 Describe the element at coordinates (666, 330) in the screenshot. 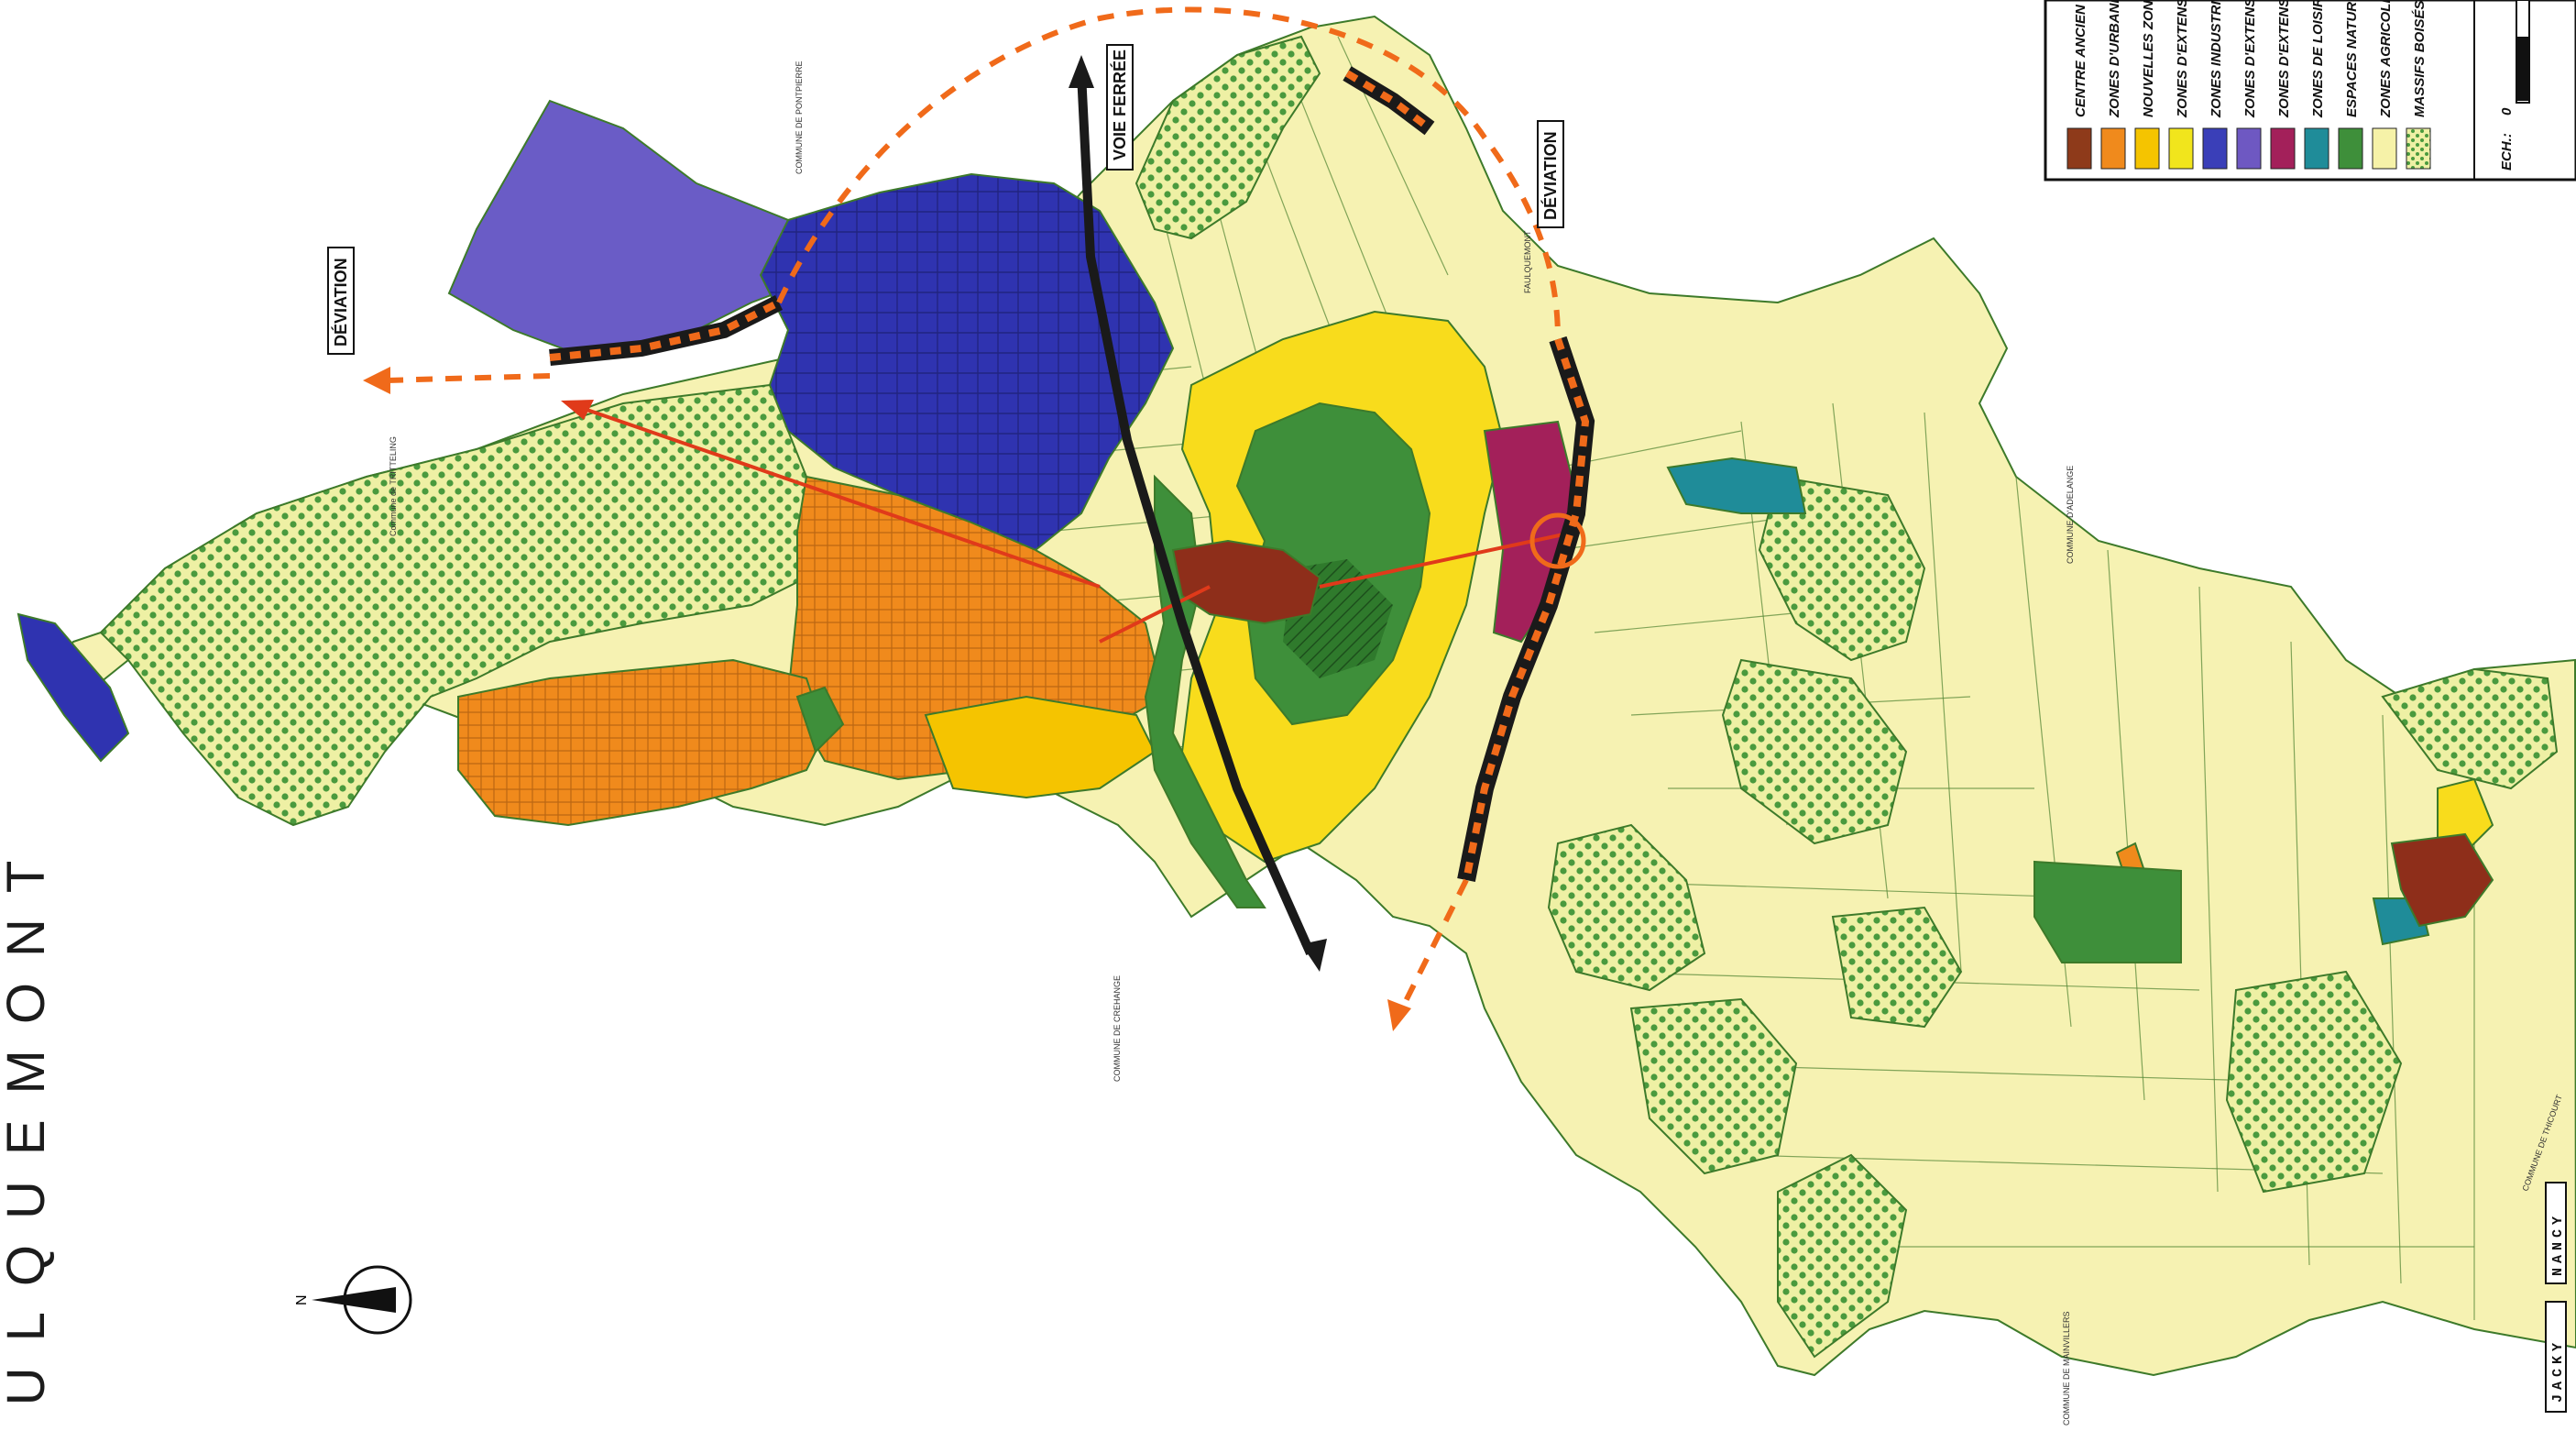

I see `deviation-route-north` at that location.